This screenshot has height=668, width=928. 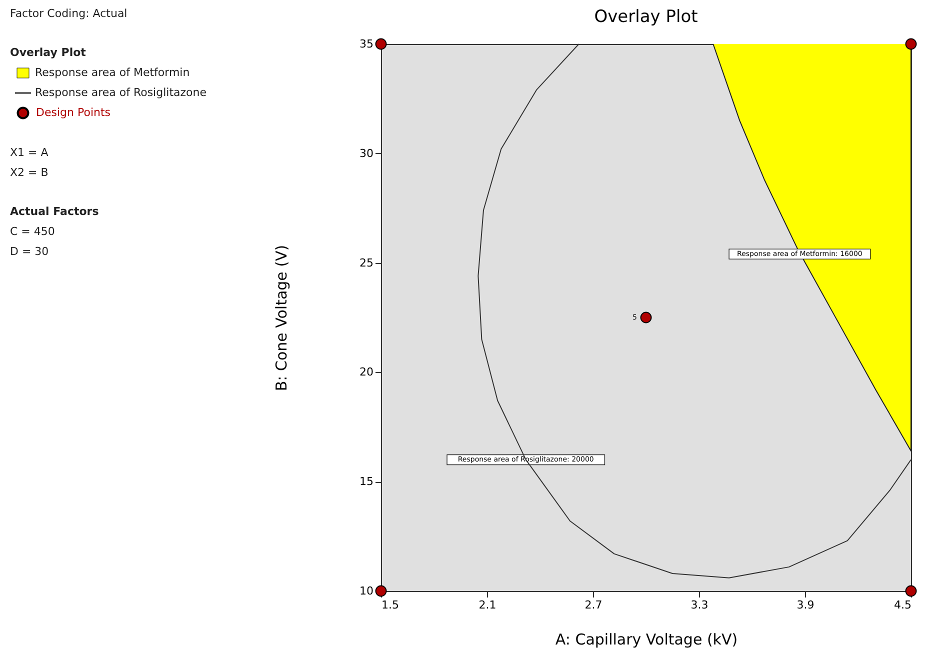 I want to click on text: Actual Factors, so click(x=55, y=211).